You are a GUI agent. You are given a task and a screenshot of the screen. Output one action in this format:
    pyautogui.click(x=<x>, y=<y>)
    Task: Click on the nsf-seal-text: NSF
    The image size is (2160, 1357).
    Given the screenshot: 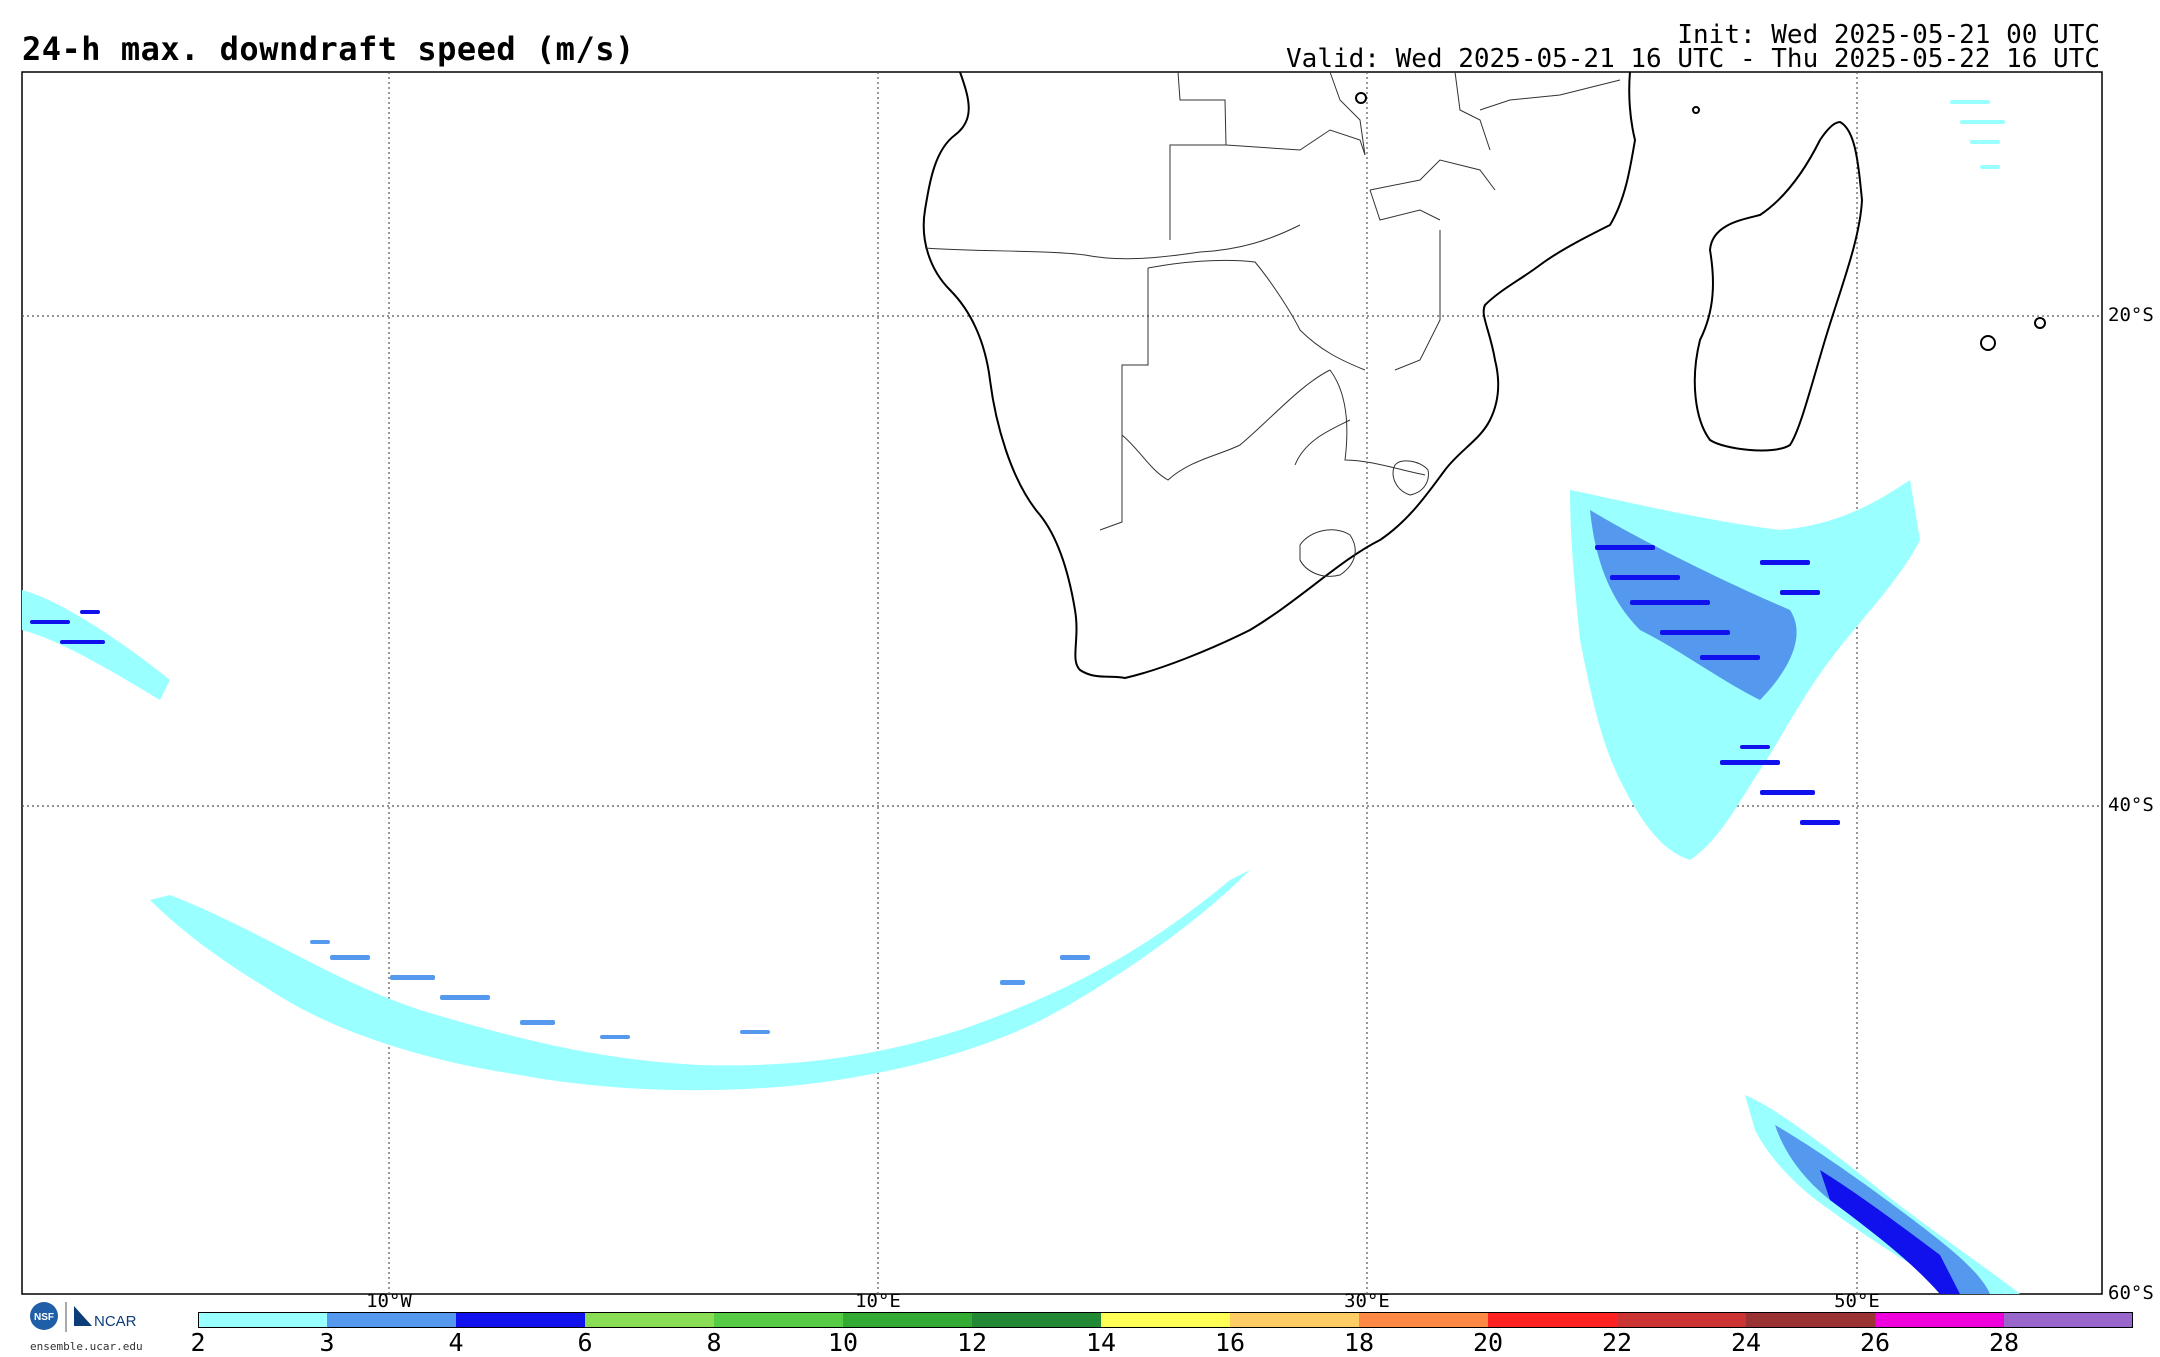 What is the action you would take?
    pyautogui.click(x=44, y=1317)
    